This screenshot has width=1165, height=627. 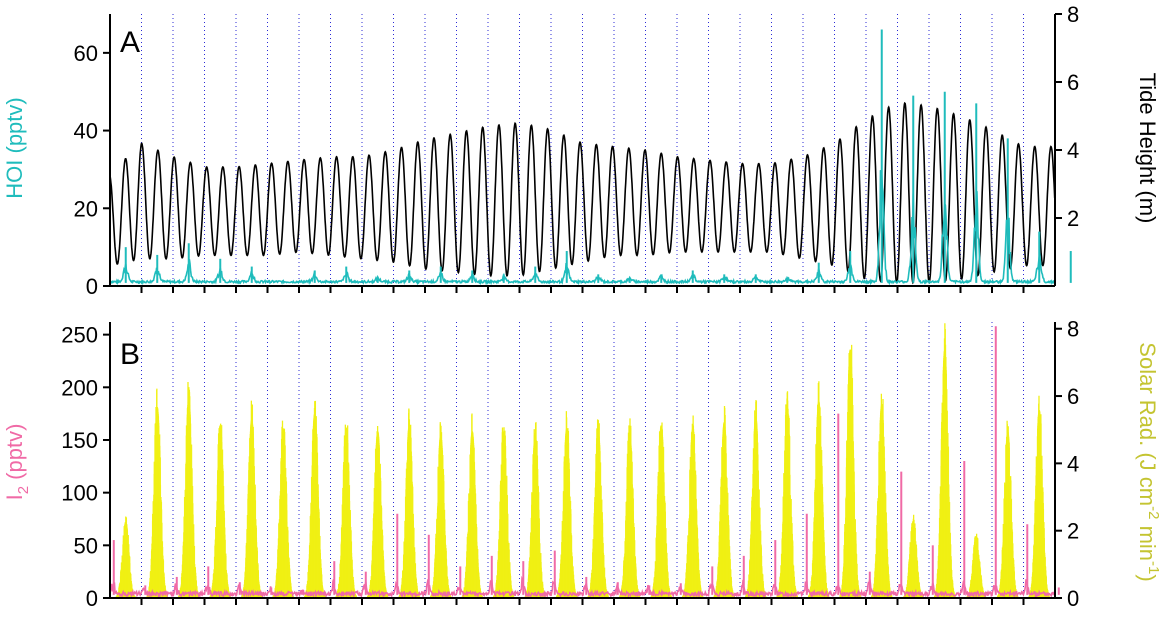 I want to click on panel-a-right-tick-label: 8, so click(x=1073, y=14).